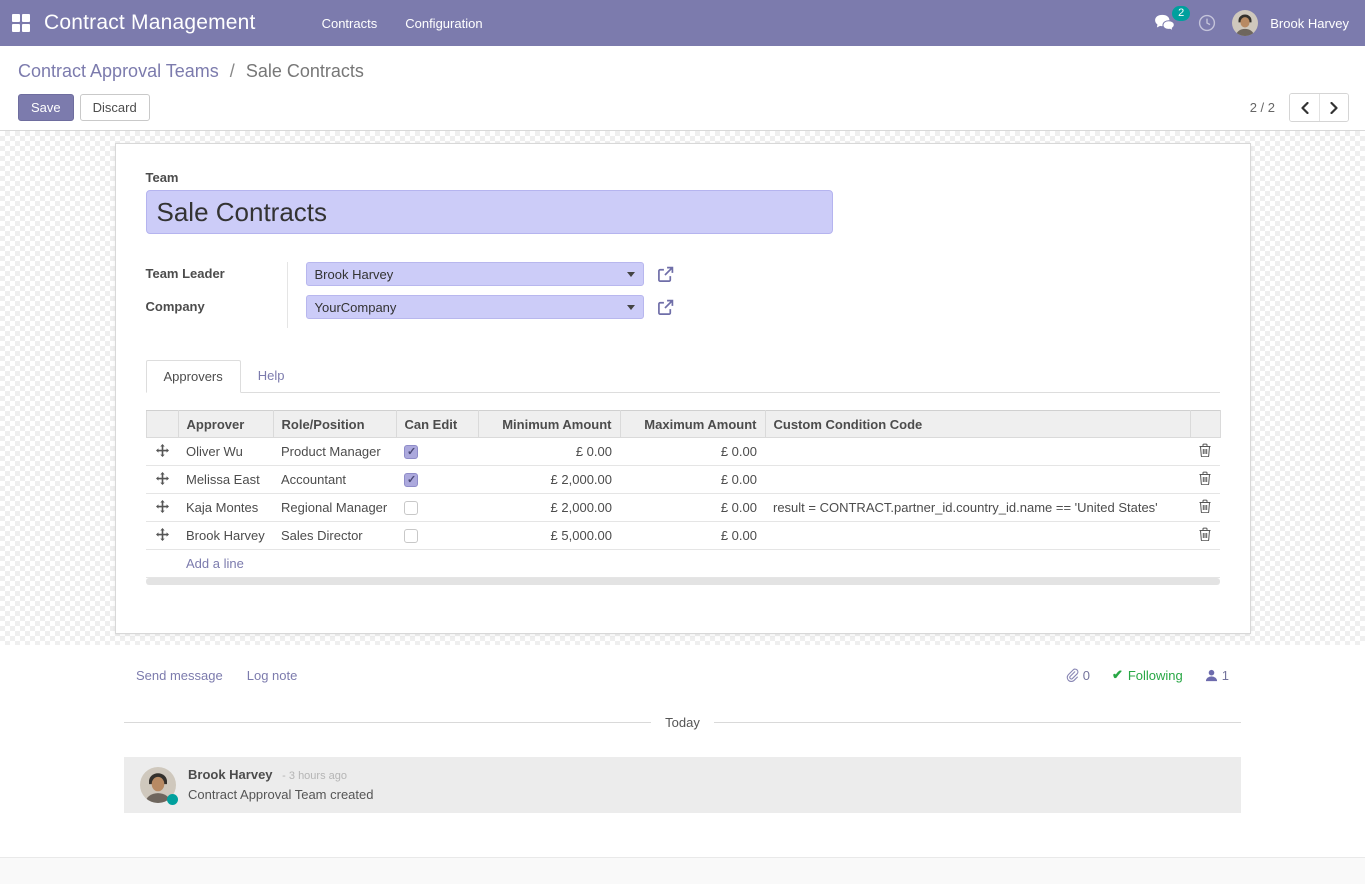 The height and width of the screenshot is (884, 1365). Describe the element at coordinates (1304, 107) in the screenshot. I see `pager-previous-button` at that location.